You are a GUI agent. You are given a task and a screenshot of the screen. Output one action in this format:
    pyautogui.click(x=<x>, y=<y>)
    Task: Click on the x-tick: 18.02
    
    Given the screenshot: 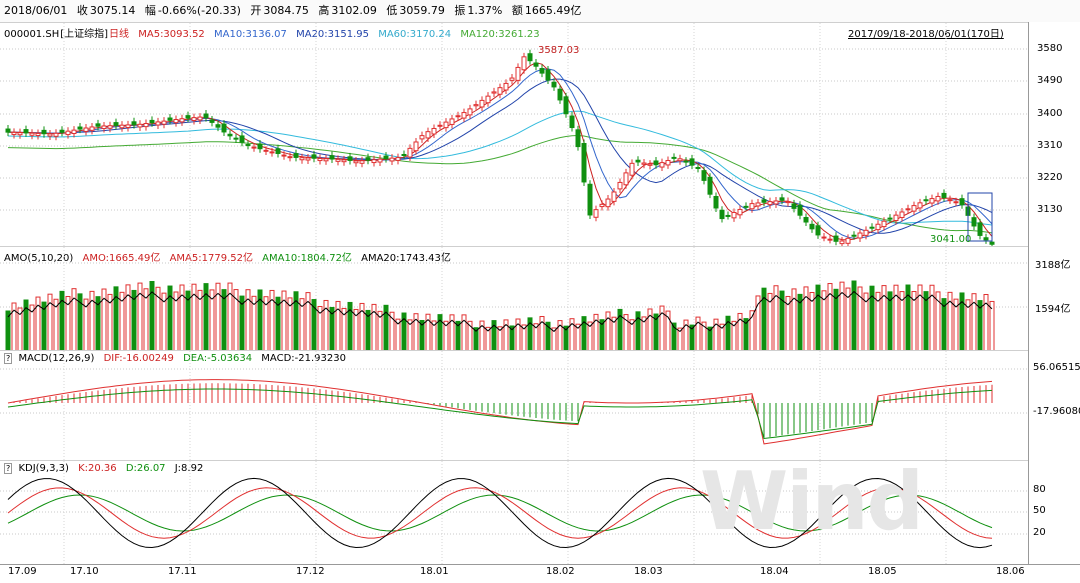 What is the action you would take?
    pyautogui.click(x=560, y=571)
    